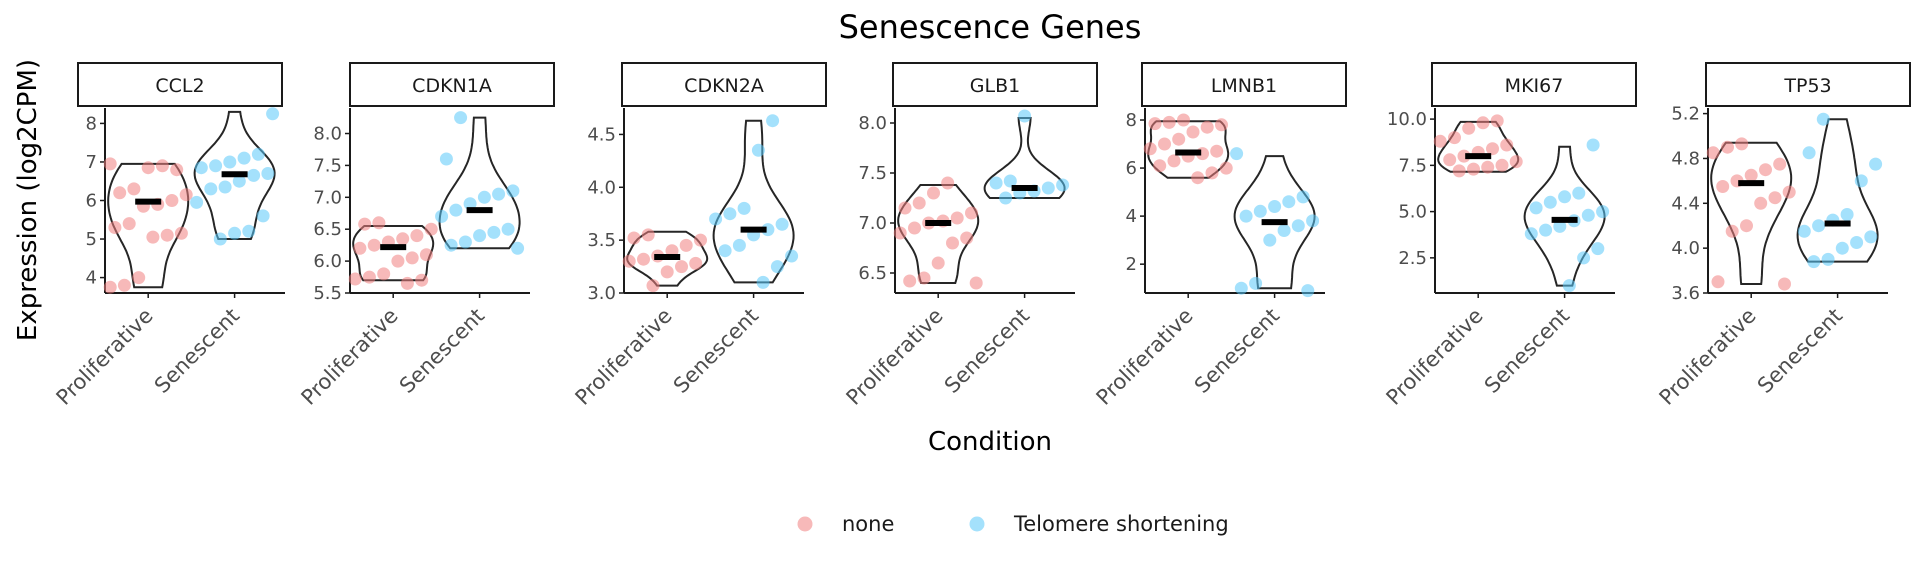 Image resolution: width=1920 pixels, height=576 pixels. I want to click on facet-strip-glb1, so click(995, 84).